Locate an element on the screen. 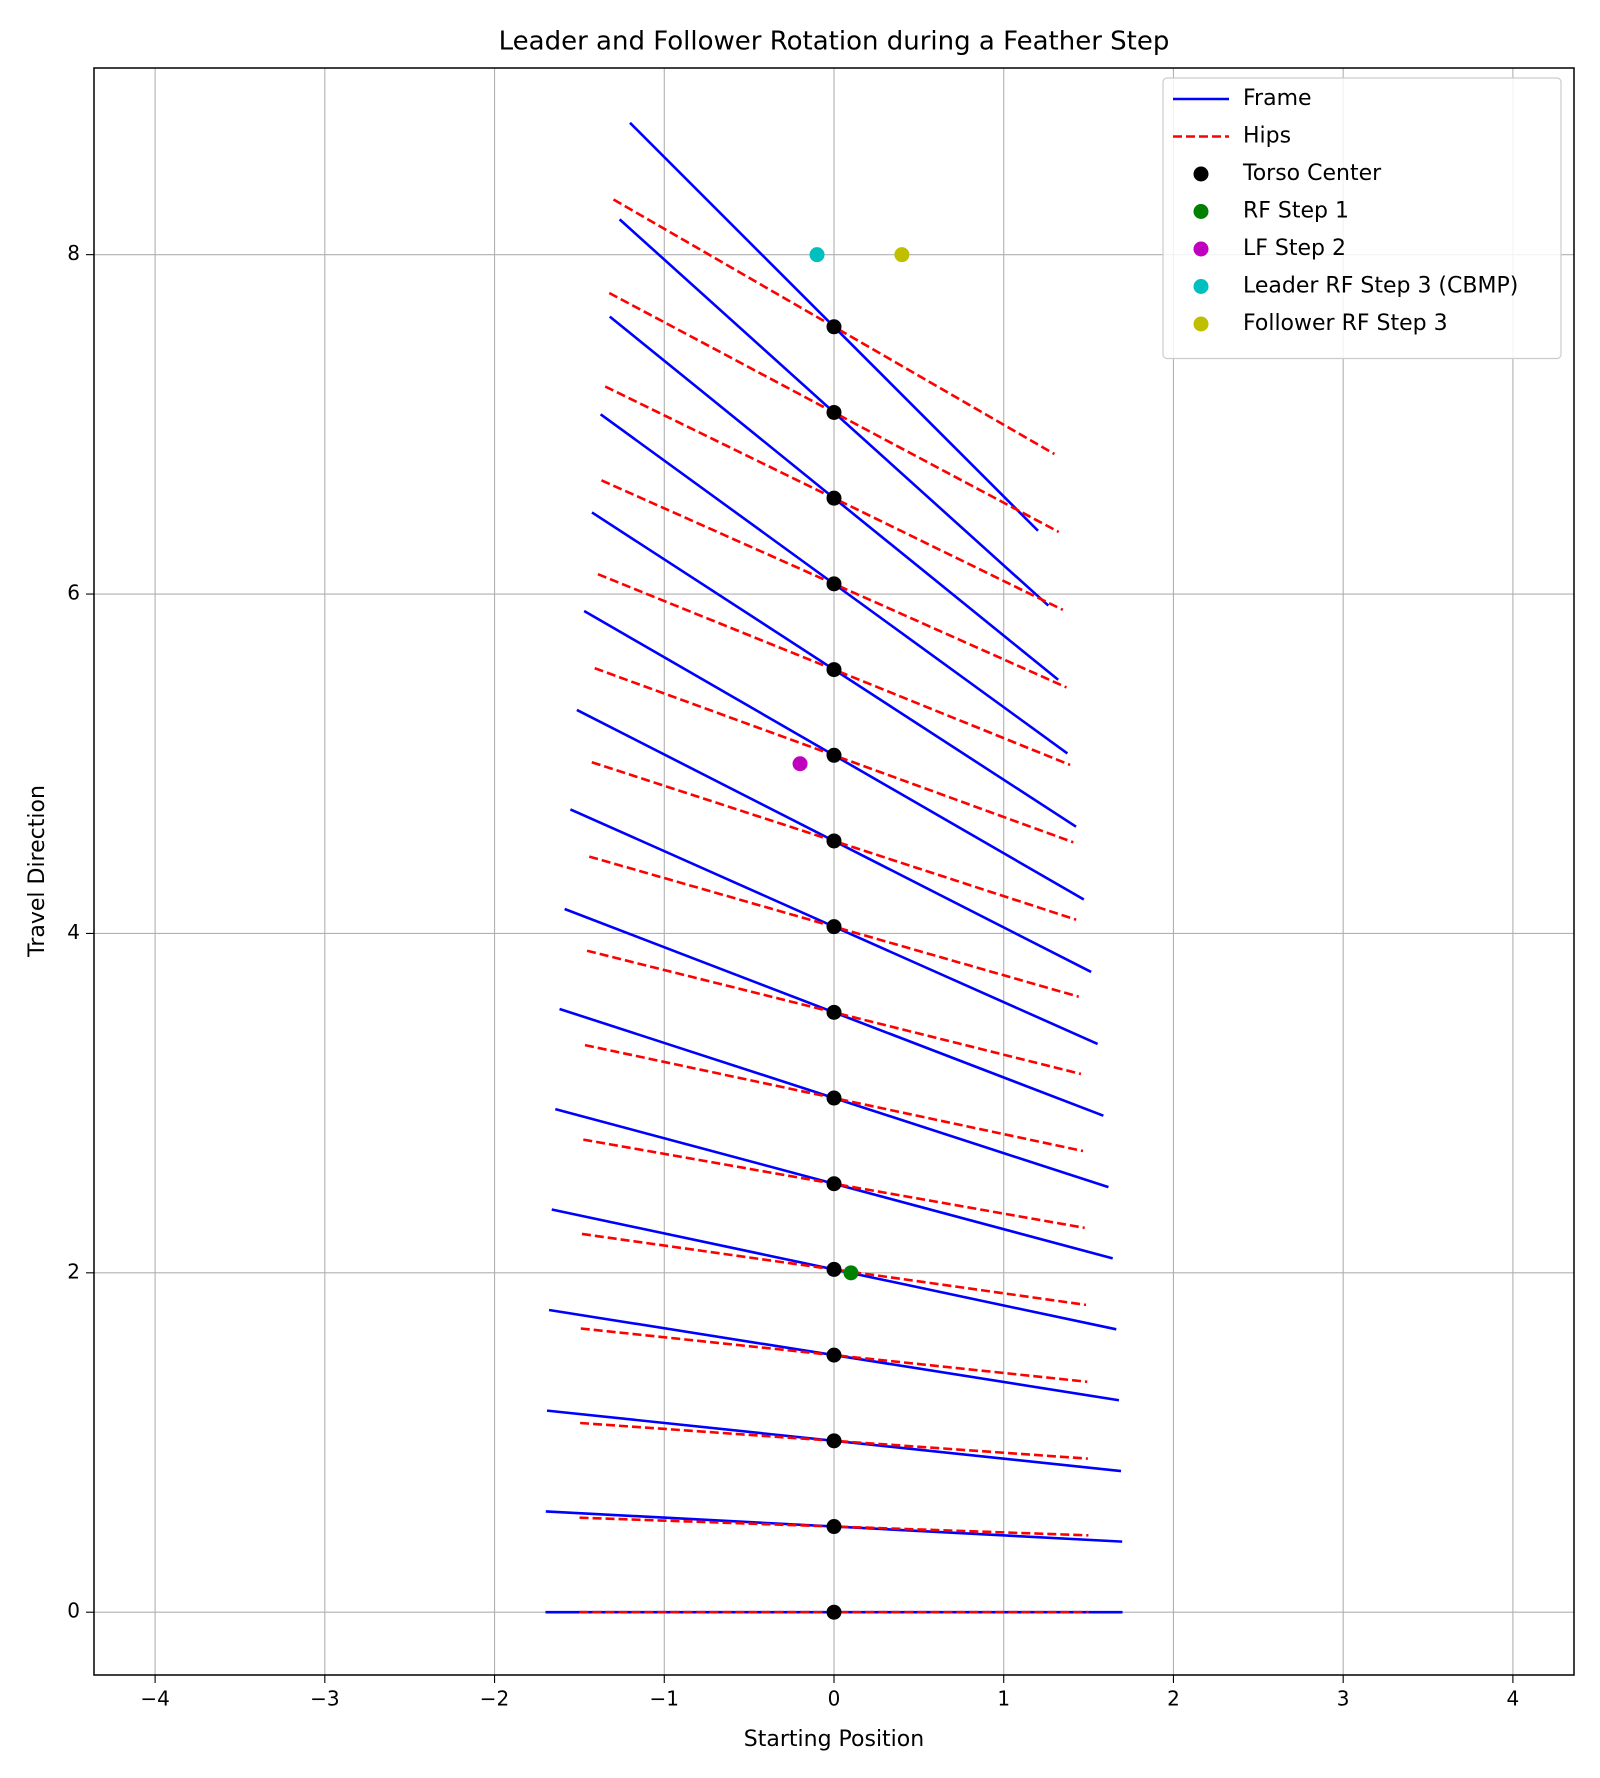 This screenshot has width=1600, height=1778. legend-label: Hips is located at coordinates (1267, 136).